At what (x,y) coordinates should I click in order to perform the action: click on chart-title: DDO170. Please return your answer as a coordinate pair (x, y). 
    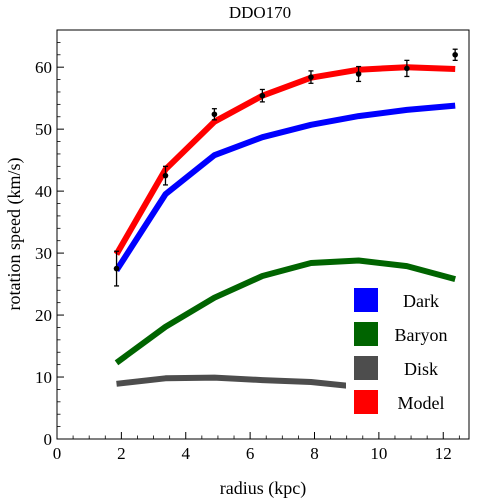
    Looking at the image, I should click on (260, 12).